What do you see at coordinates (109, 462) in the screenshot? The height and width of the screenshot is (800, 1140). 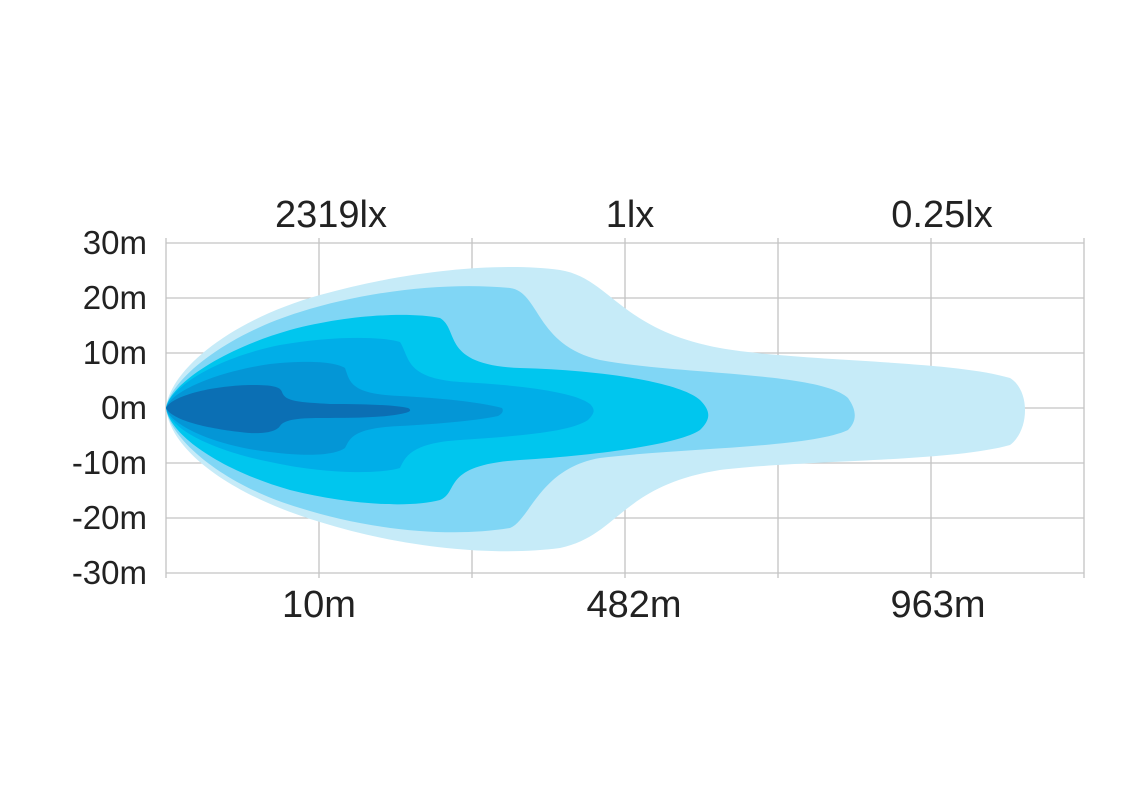 I see `y-tick-label: -10m` at bounding box center [109, 462].